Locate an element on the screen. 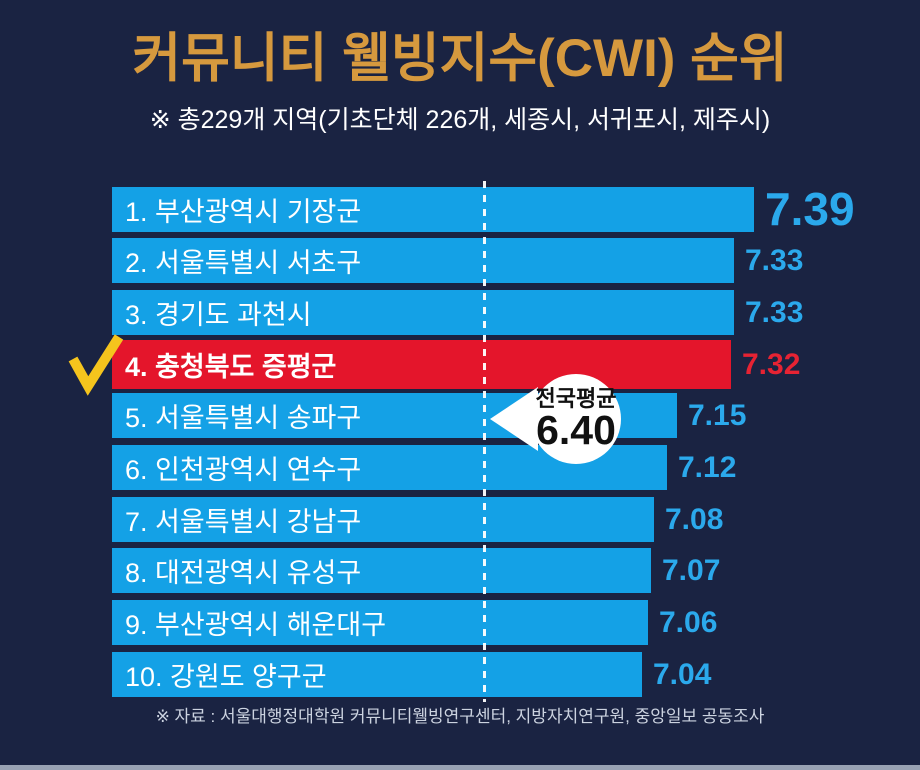 The image size is (920, 770). bar-highlighted: 4. 충청북도 증평군 is located at coordinates (421, 364).